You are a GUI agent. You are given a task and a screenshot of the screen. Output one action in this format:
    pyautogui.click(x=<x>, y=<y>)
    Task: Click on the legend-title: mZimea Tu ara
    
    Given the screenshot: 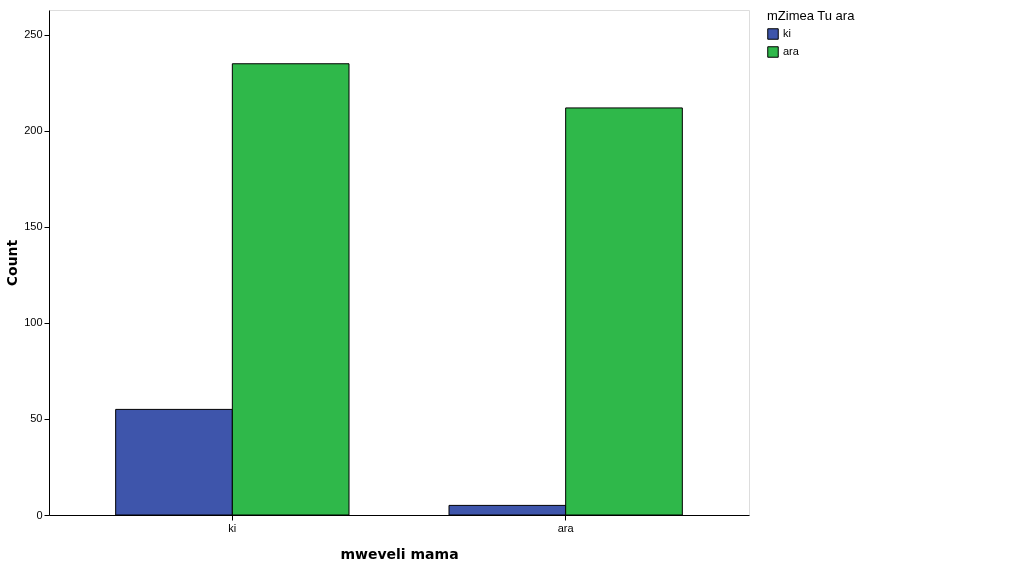 What is the action you would take?
    pyautogui.click(x=811, y=15)
    